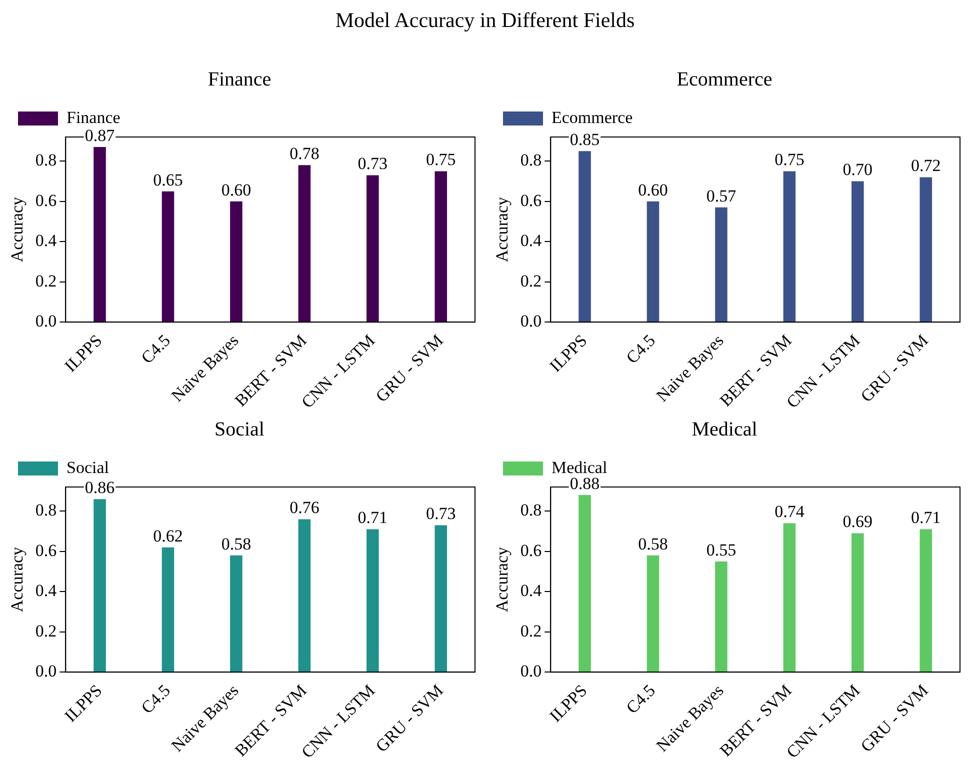  What do you see at coordinates (585, 140) in the screenshot?
I see `data-label: 0.85` at bounding box center [585, 140].